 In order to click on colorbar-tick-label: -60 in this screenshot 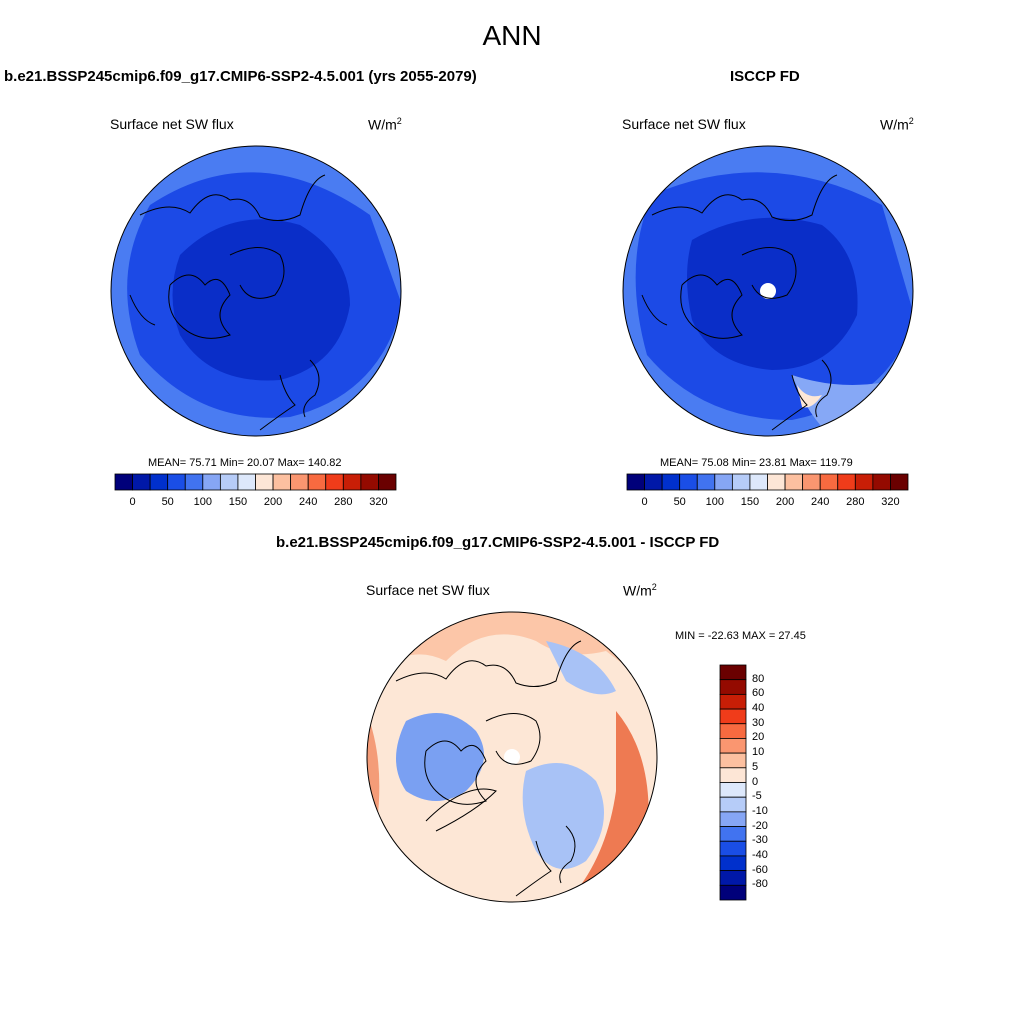, I will do `click(760, 869)`.